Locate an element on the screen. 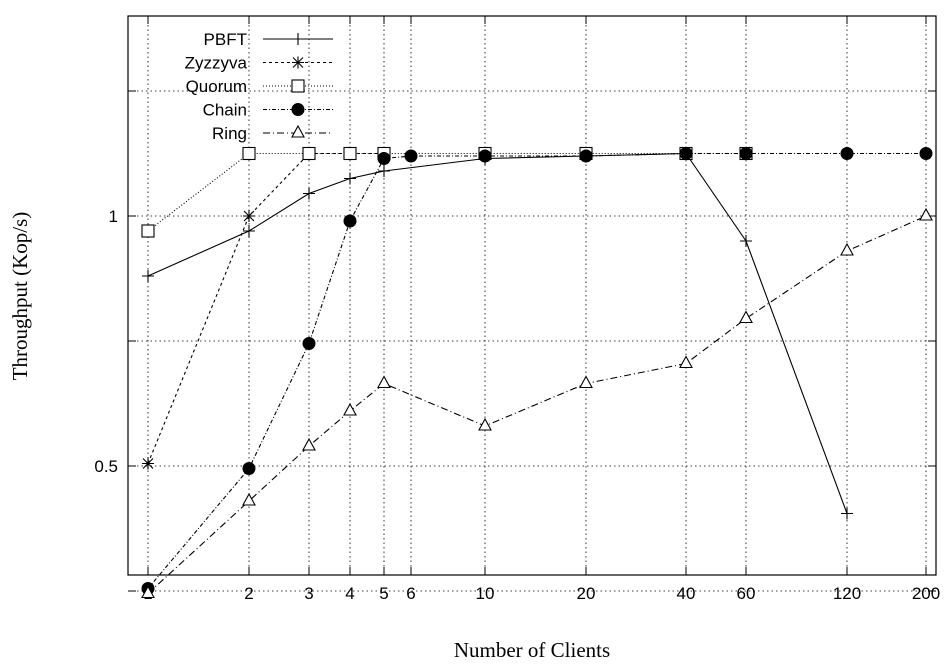 The image size is (949, 664). legend-marker-zyzzyva is located at coordinates (298, 62).